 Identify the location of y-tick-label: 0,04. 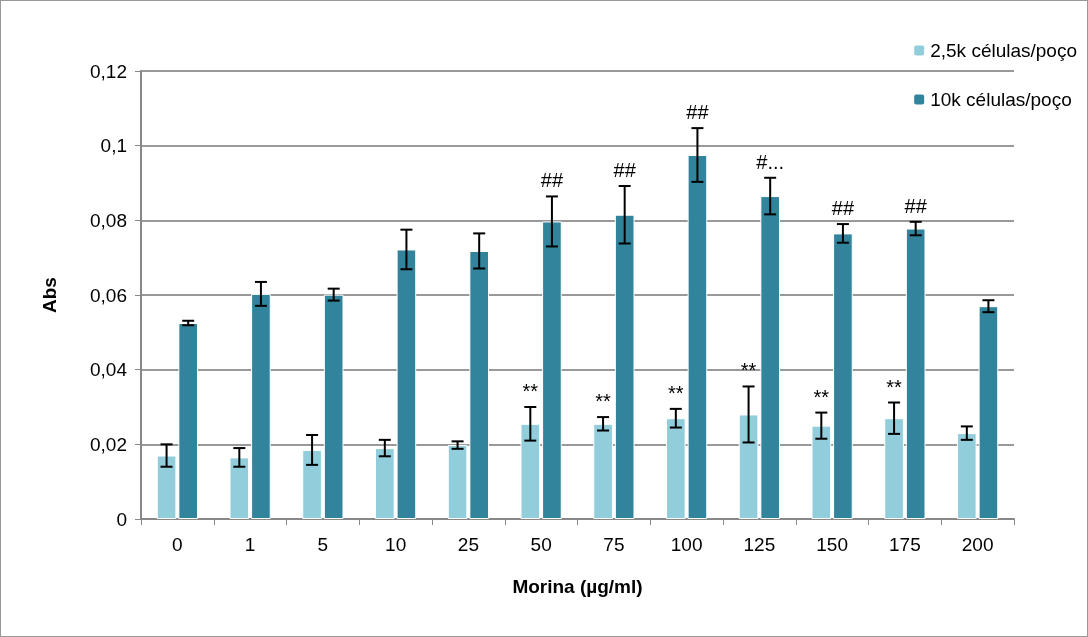
(109, 370).